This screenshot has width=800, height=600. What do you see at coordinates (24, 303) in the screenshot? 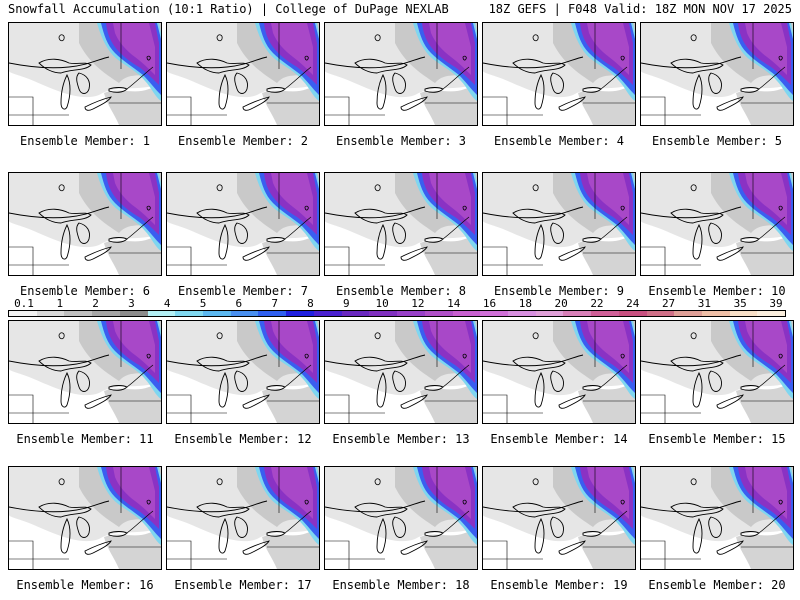
I see `colorbar-tick-label: 0.1` at bounding box center [24, 303].